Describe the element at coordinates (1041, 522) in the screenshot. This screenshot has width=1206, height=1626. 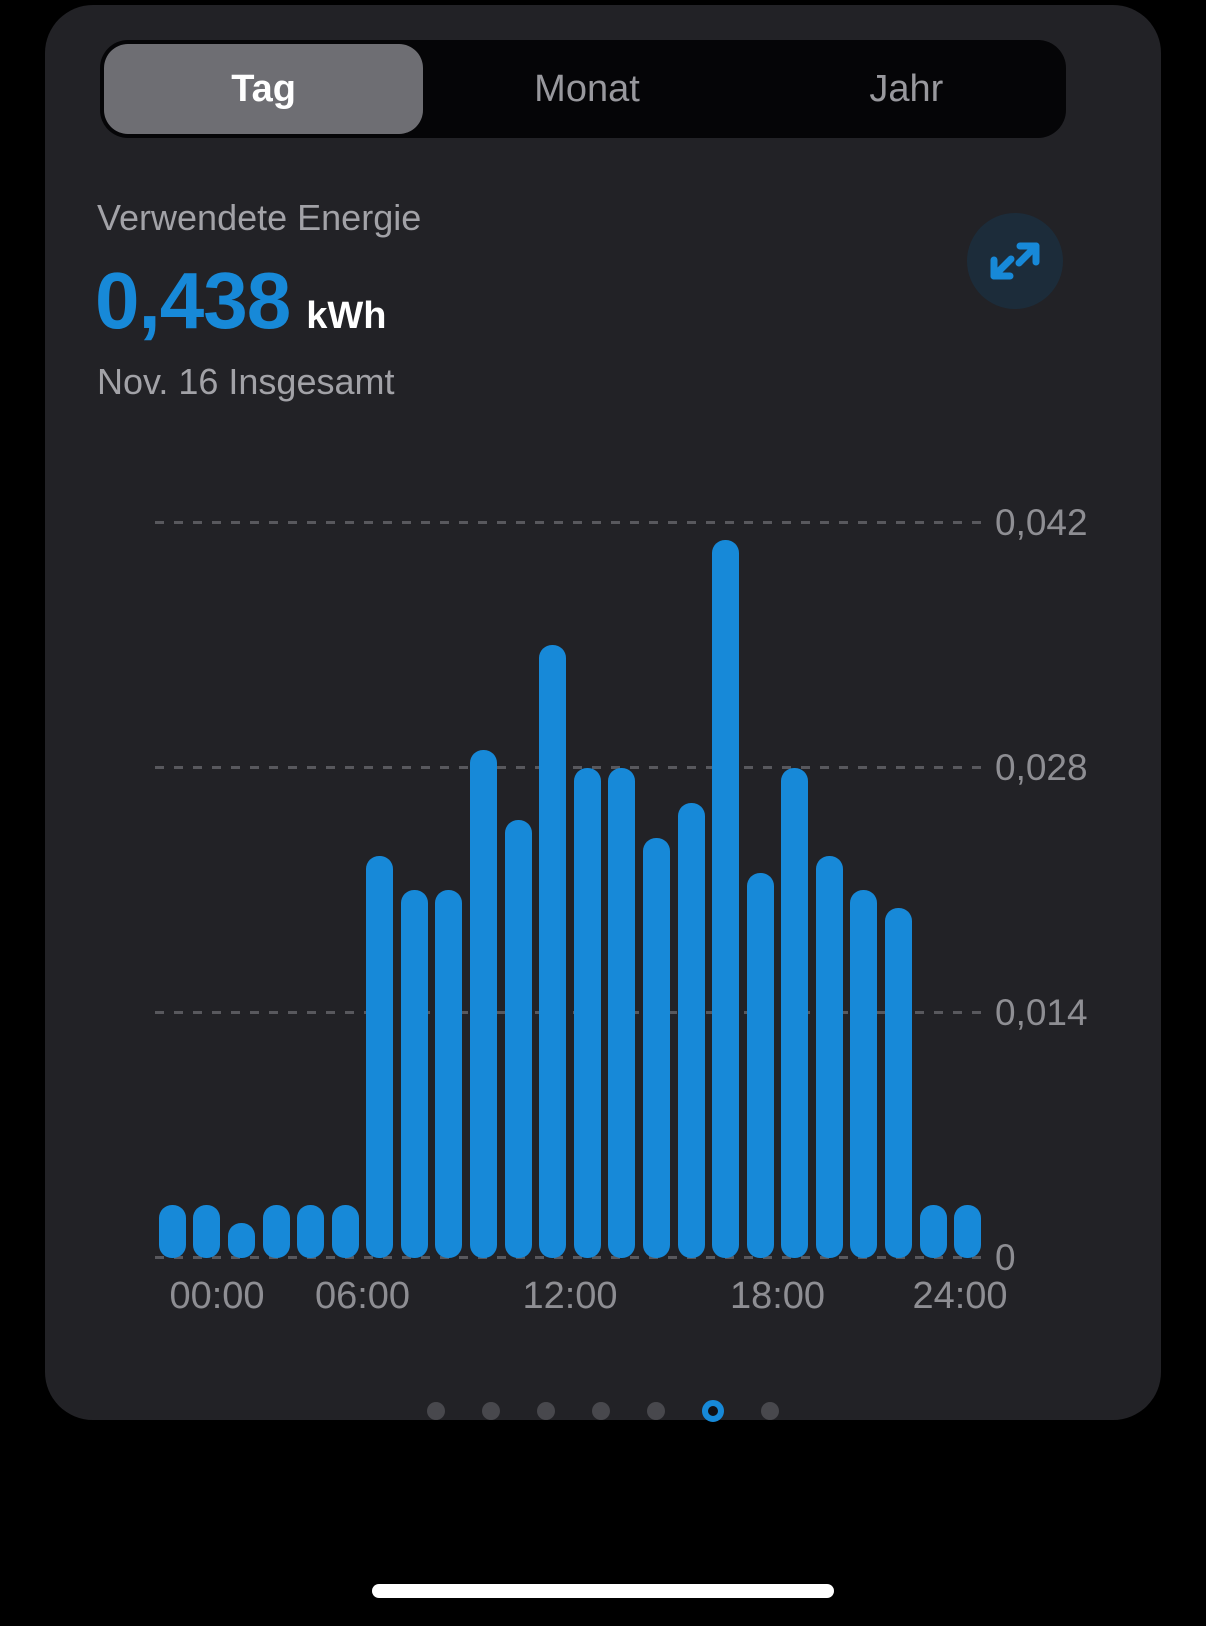
I see `y-axis-label: 0,042` at that location.